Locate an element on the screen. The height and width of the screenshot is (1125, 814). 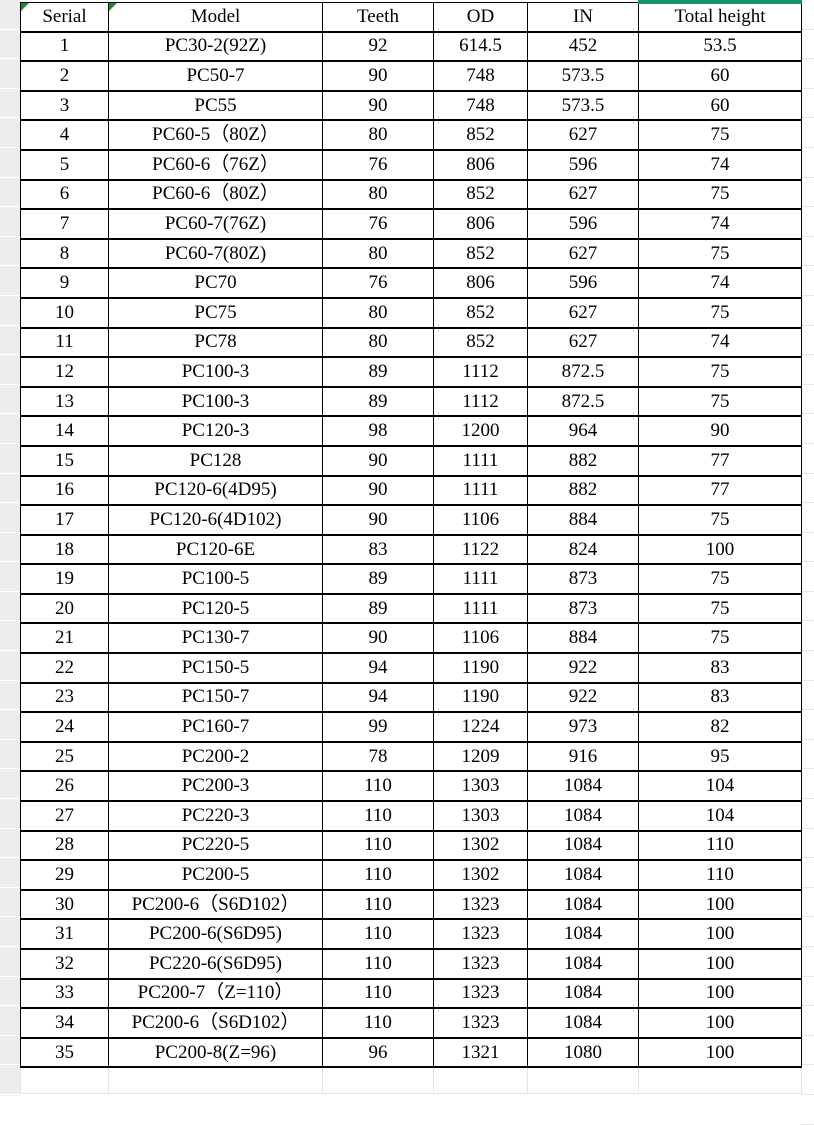
cell-in: 573.5 is located at coordinates (583, 76).